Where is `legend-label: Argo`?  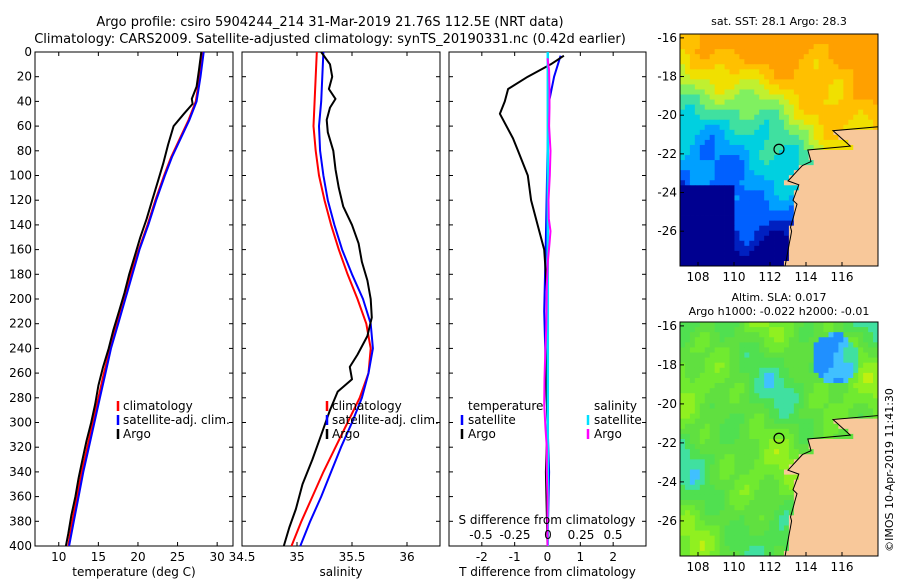 legend-label: Argo is located at coordinates (608, 434).